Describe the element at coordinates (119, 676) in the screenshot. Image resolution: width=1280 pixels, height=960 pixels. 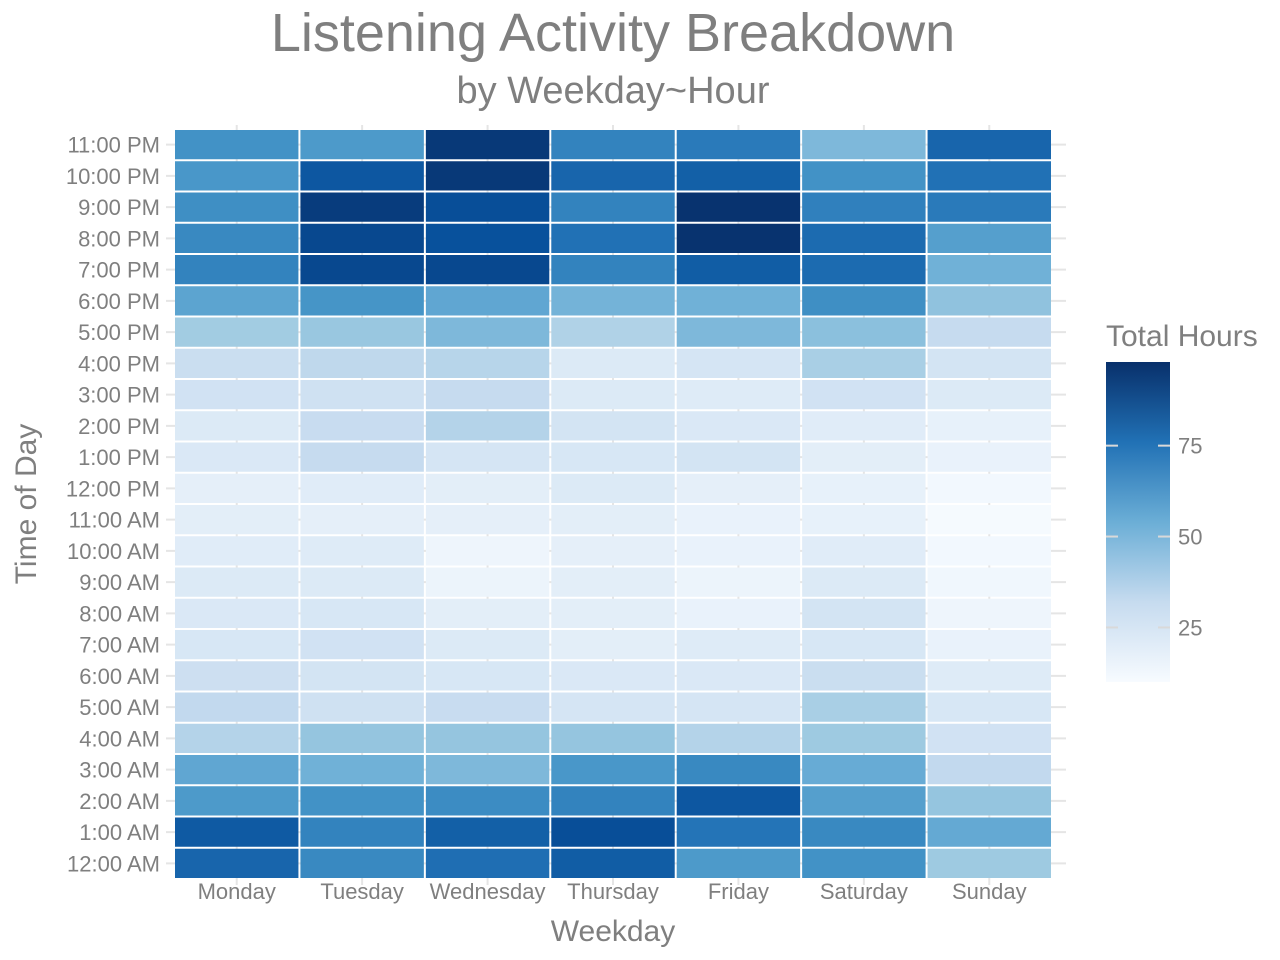
I see `y-tick-label: 6:00 AM` at that location.